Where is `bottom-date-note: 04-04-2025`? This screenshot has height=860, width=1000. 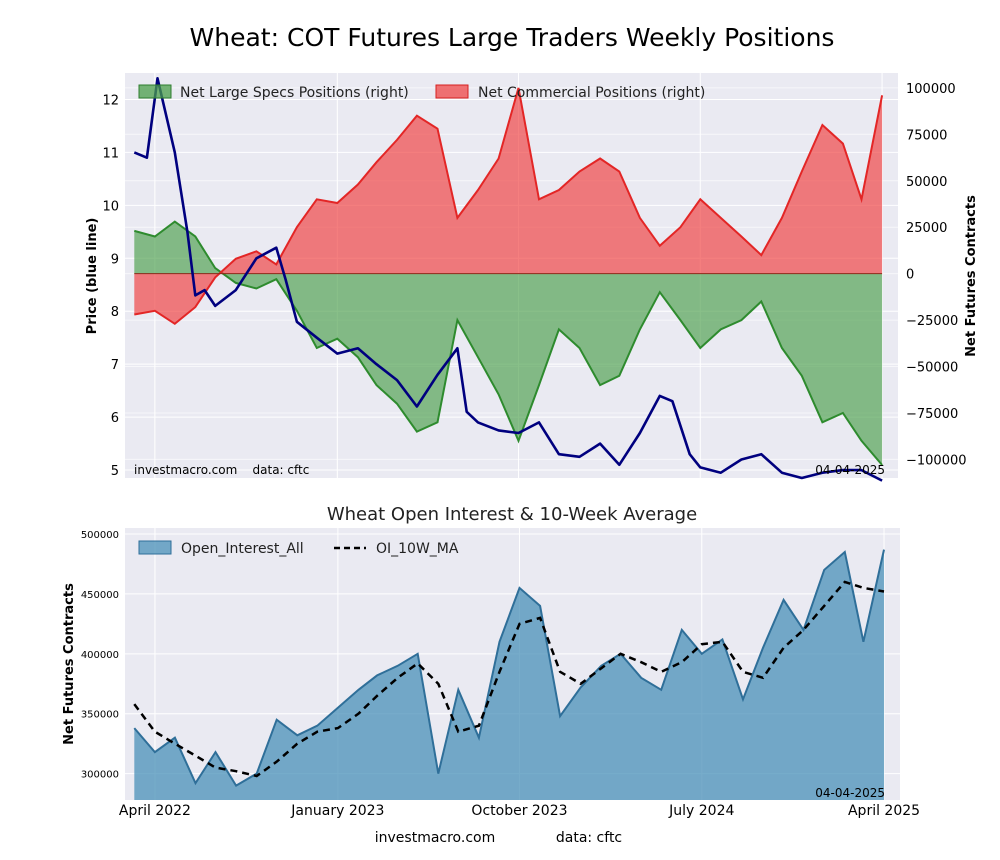
bottom-date-note: 04-04-2025 is located at coordinates (850, 793).